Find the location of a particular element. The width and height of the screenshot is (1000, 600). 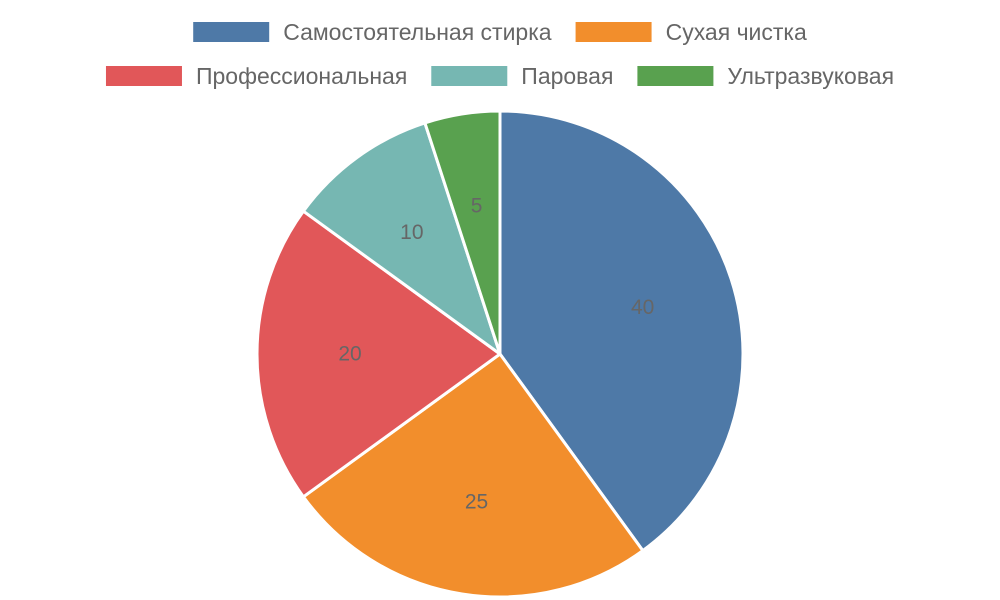

legend-item: Самостоятельная стирка is located at coordinates (372, 32).